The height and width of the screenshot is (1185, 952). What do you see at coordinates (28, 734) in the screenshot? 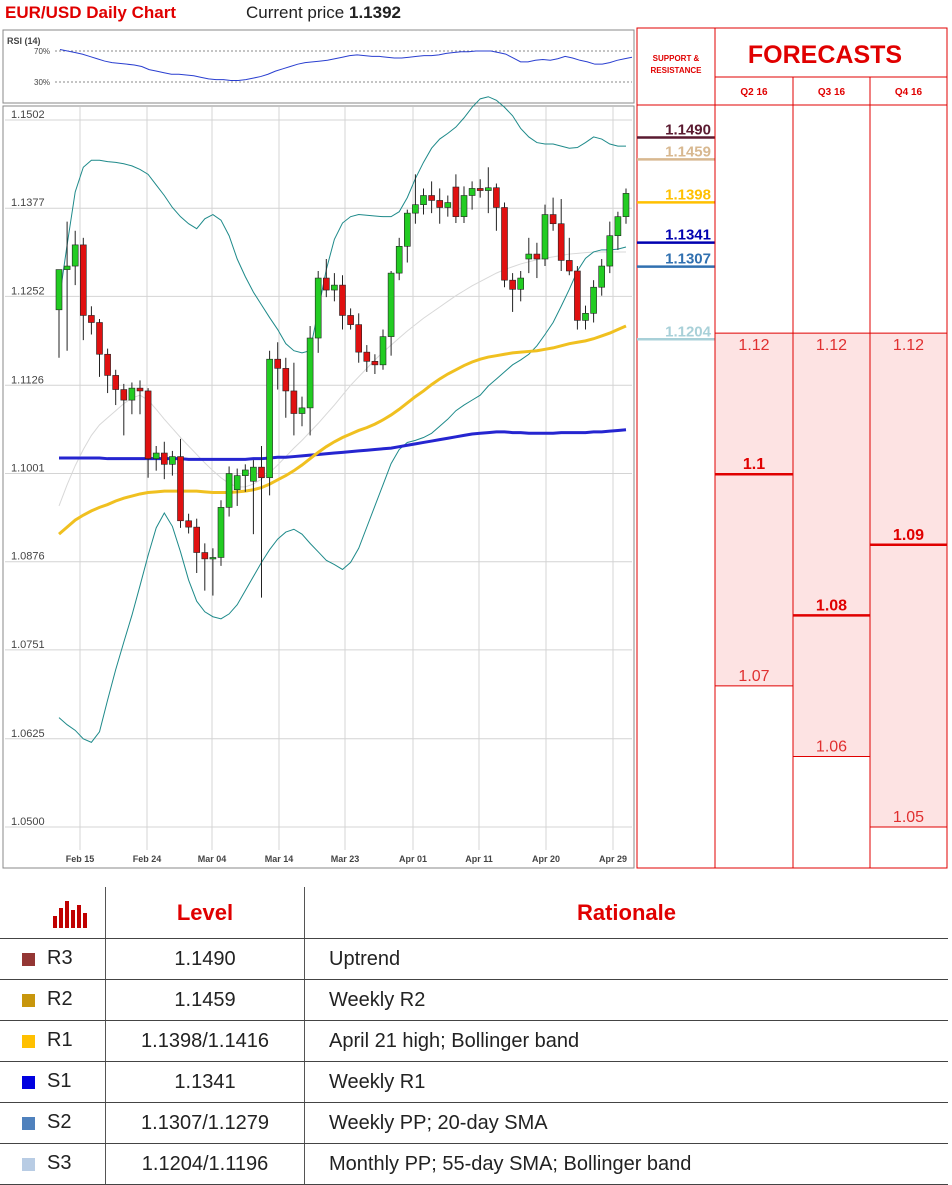
I see `y-tick-label: 1.0625` at bounding box center [28, 734].